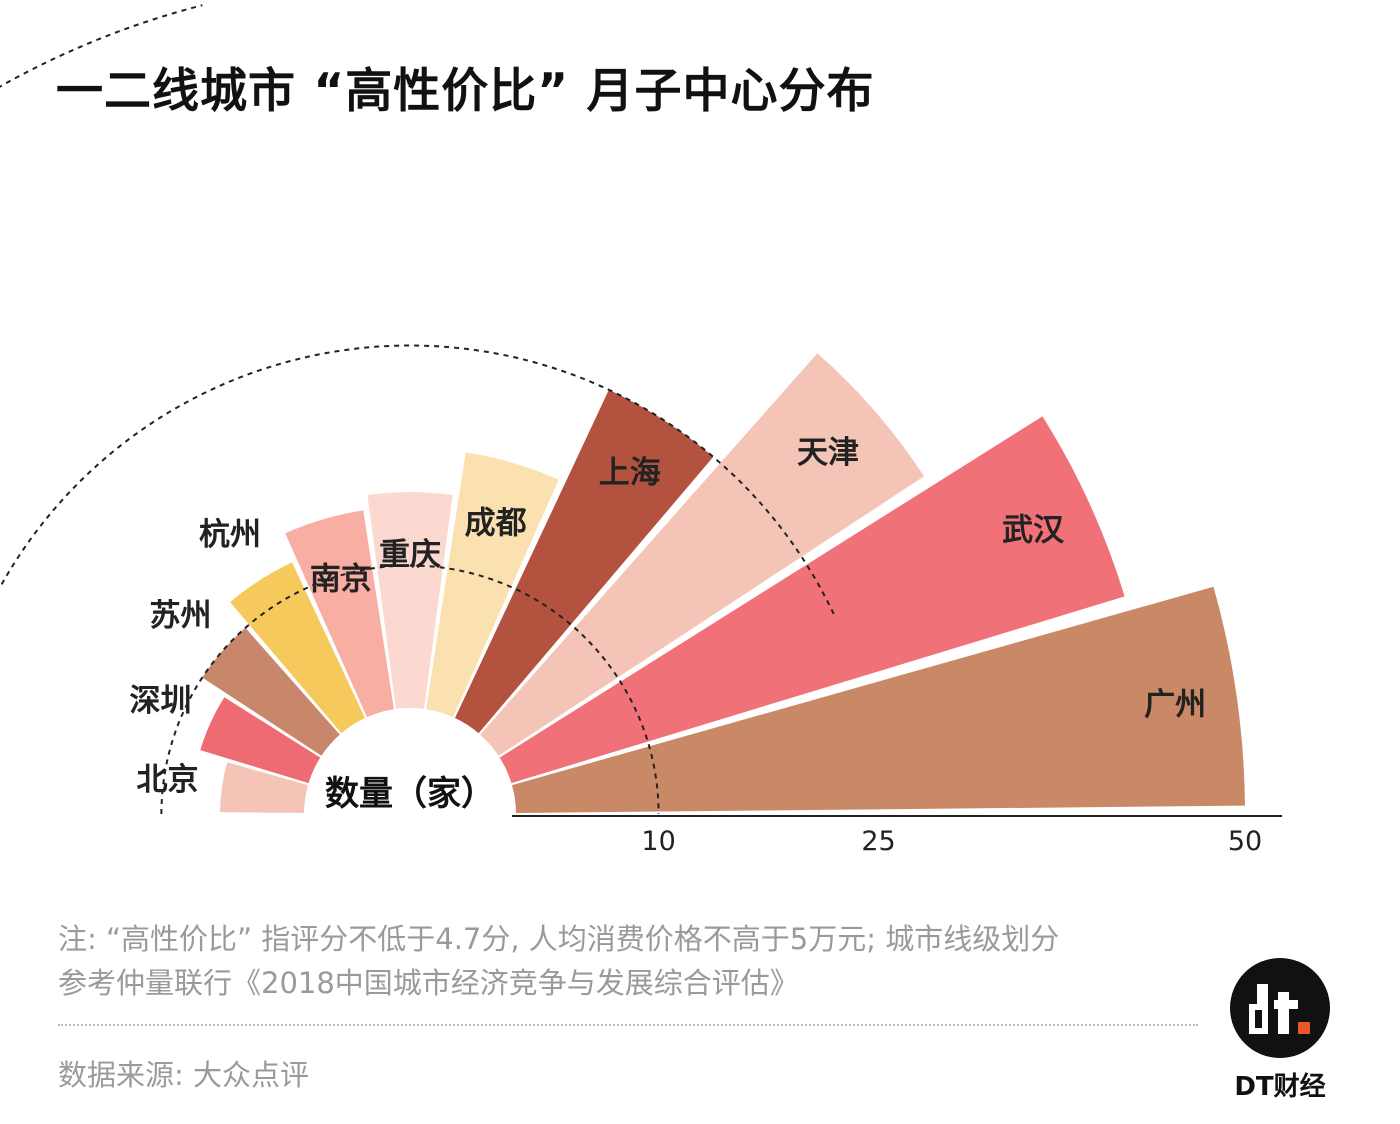 The image size is (1400, 1124). What do you see at coordinates (628, 1025) in the screenshot?
I see `source-divider` at bounding box center [628, 1025].